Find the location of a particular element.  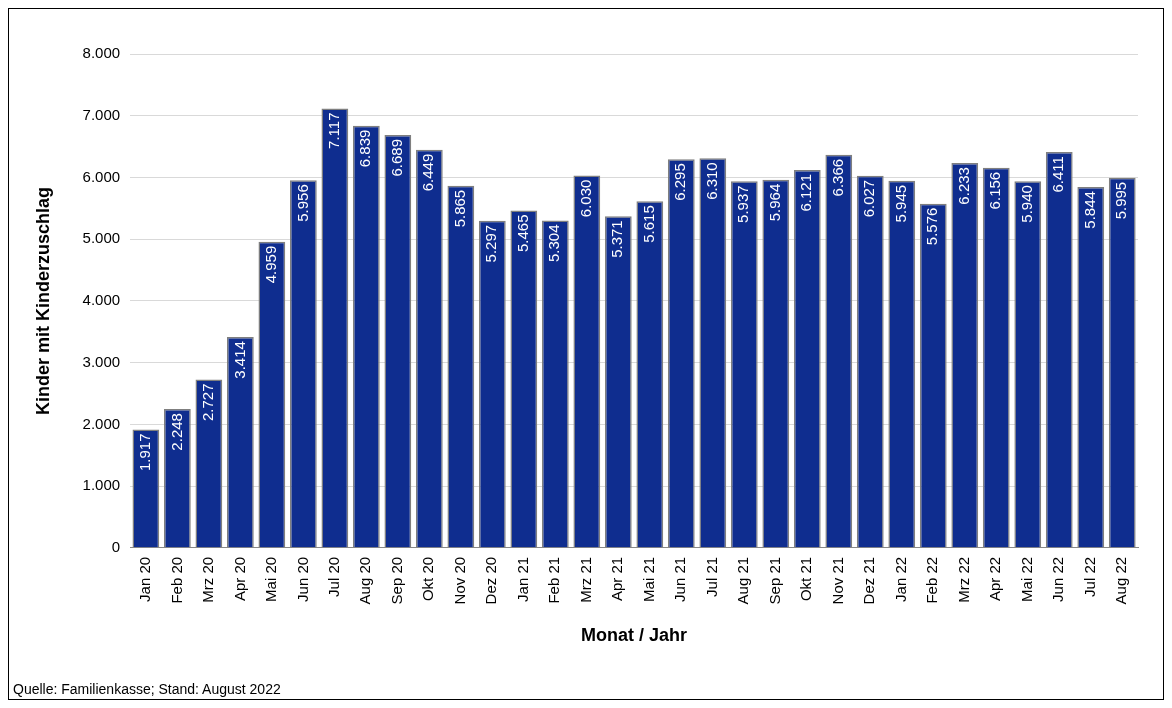

y-axis-title: Kinder mit Kinderzuschlag is located at coordinates (42, 300).